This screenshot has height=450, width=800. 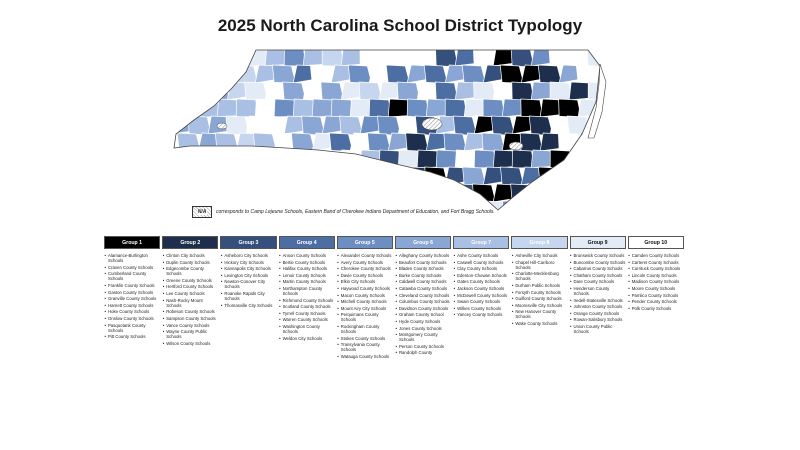 What do you see at coordinates (190, 293) in the screenshot?
I see `school-list-item: Lee County Schools` at bounding box center [190, 293].